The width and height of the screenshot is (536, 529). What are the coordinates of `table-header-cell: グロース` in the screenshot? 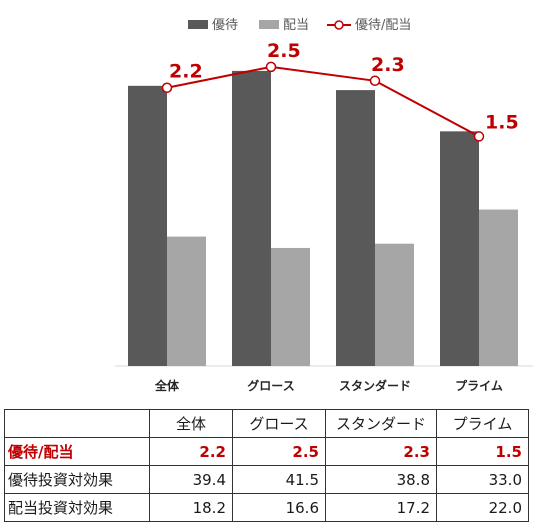 It's located at (279, 423).